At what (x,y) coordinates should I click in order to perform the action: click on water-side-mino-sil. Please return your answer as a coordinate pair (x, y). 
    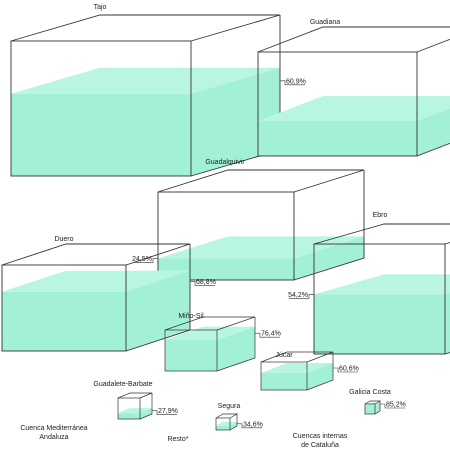
    Looking at the image, I should click on (236, 348).